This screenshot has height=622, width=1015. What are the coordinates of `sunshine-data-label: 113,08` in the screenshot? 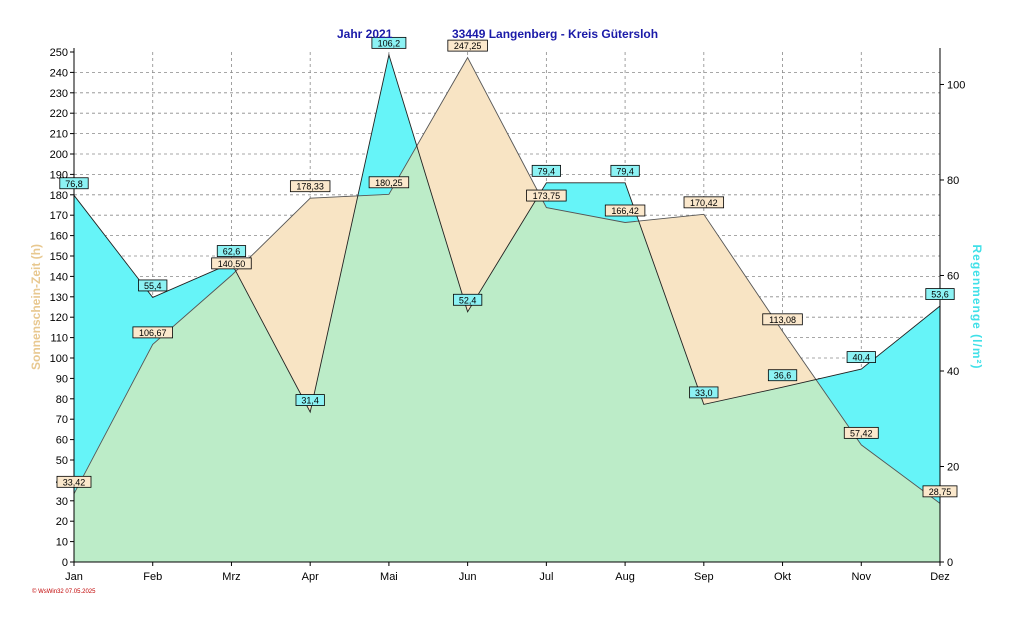 It's located at (782, 320).